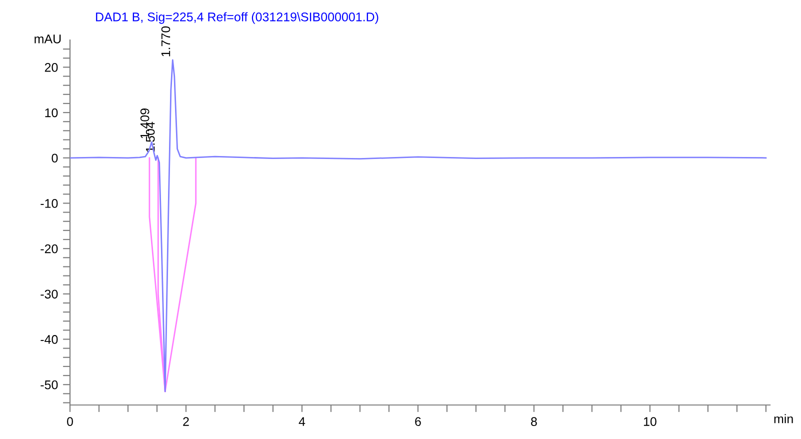 This screenshot has height=439, width=801. Describe the element at coordinates (418, 421) in the screenshot. I see `x-tick-label: 6` at that location.